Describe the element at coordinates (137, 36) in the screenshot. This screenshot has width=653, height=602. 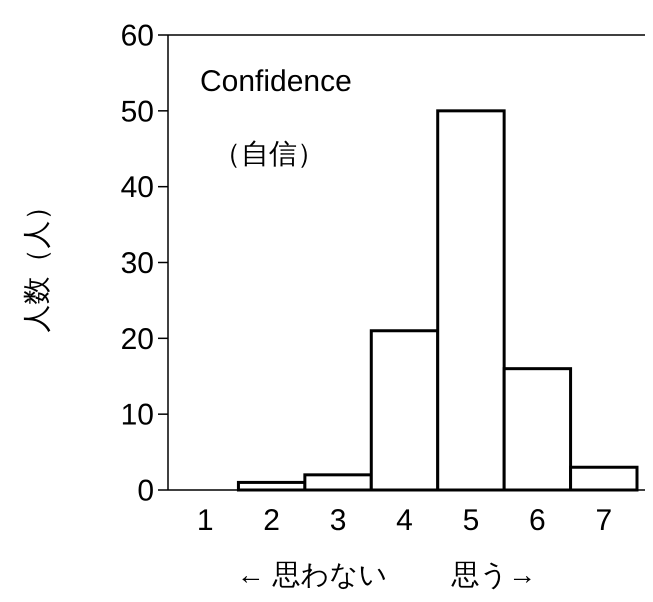
I see `y-tick-label: 60` at that location.